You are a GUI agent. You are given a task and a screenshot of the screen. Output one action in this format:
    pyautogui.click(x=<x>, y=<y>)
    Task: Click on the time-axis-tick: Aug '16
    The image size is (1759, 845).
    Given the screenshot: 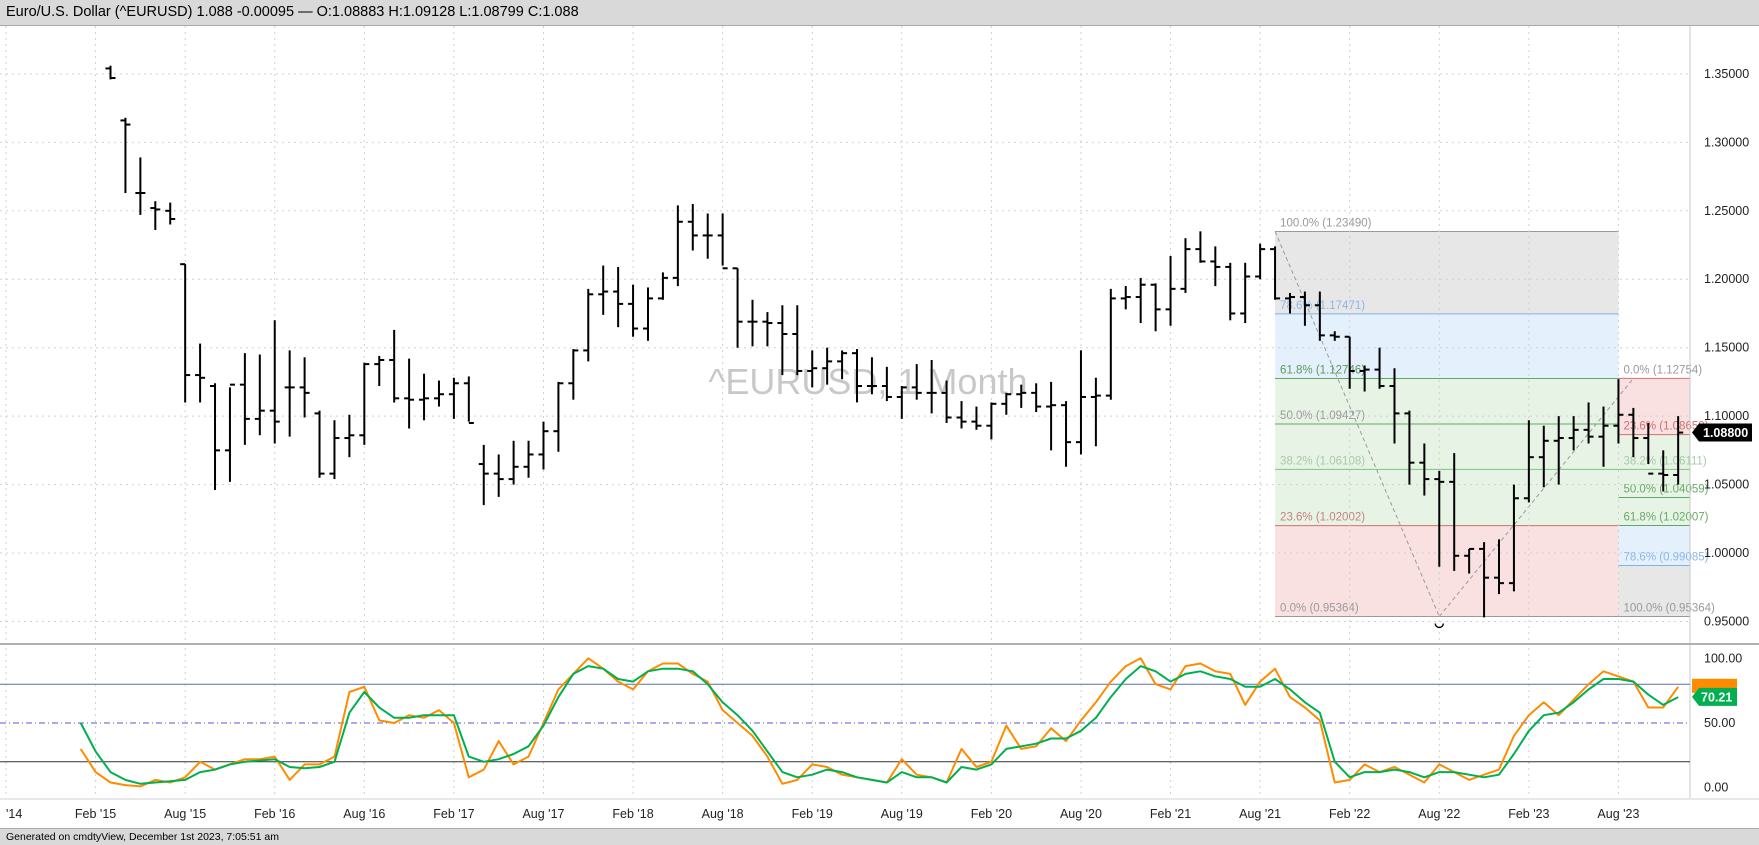 What is the action you would take?
    pyautogui.click(x=364, y=814)
    